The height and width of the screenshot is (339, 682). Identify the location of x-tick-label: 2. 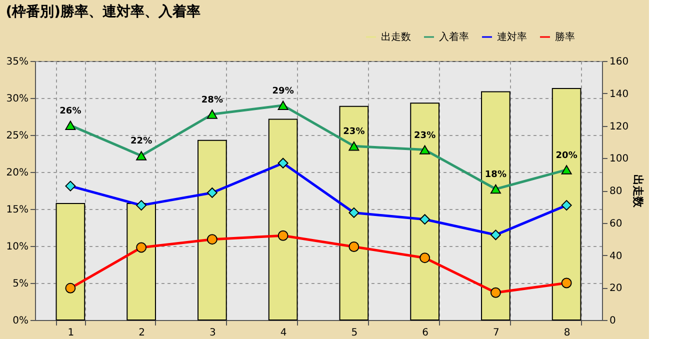
(141, 333).